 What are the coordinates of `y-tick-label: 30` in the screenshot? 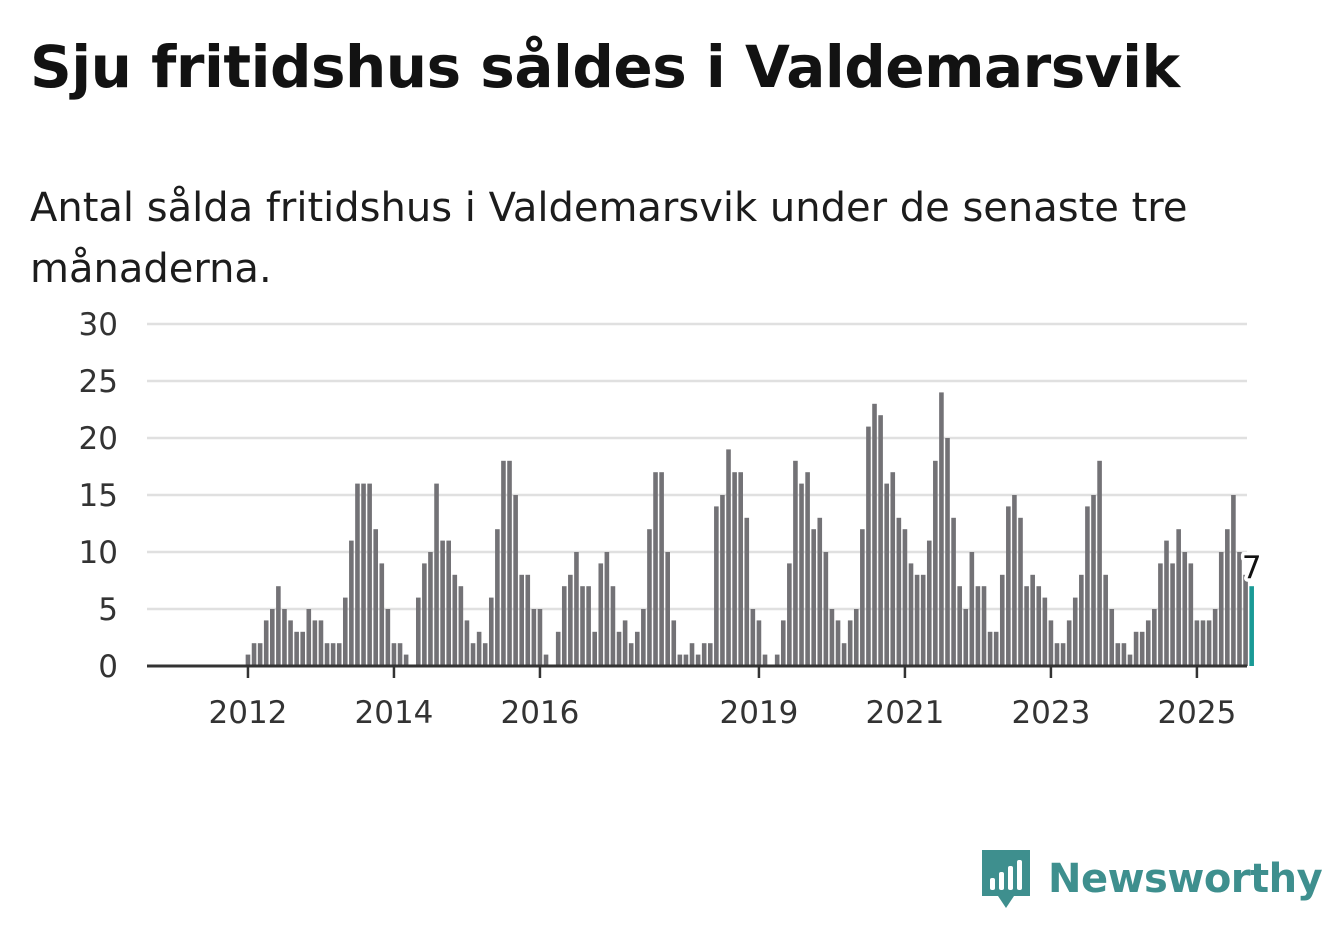 It's located at (98, 325).